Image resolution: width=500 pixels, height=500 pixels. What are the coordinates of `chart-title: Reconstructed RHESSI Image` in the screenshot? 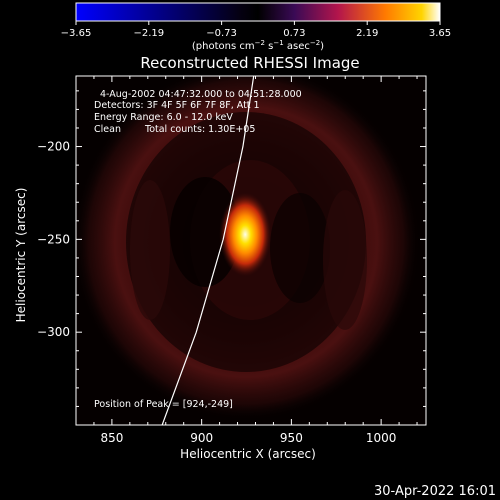 It's located at (249, 63).